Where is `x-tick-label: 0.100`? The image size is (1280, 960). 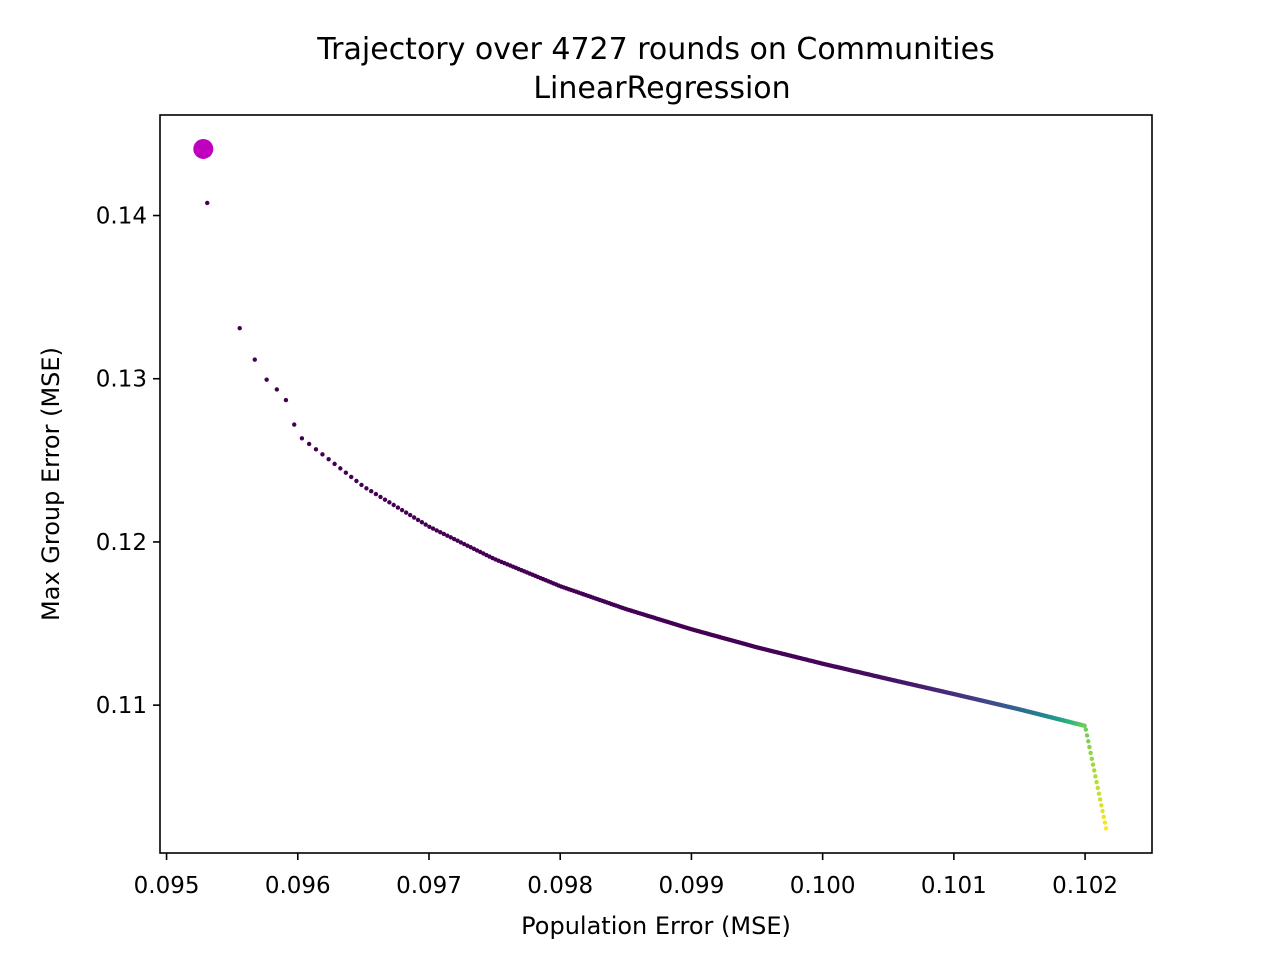 x-tick-label: 0.100 is located at coordinates (823, 886).